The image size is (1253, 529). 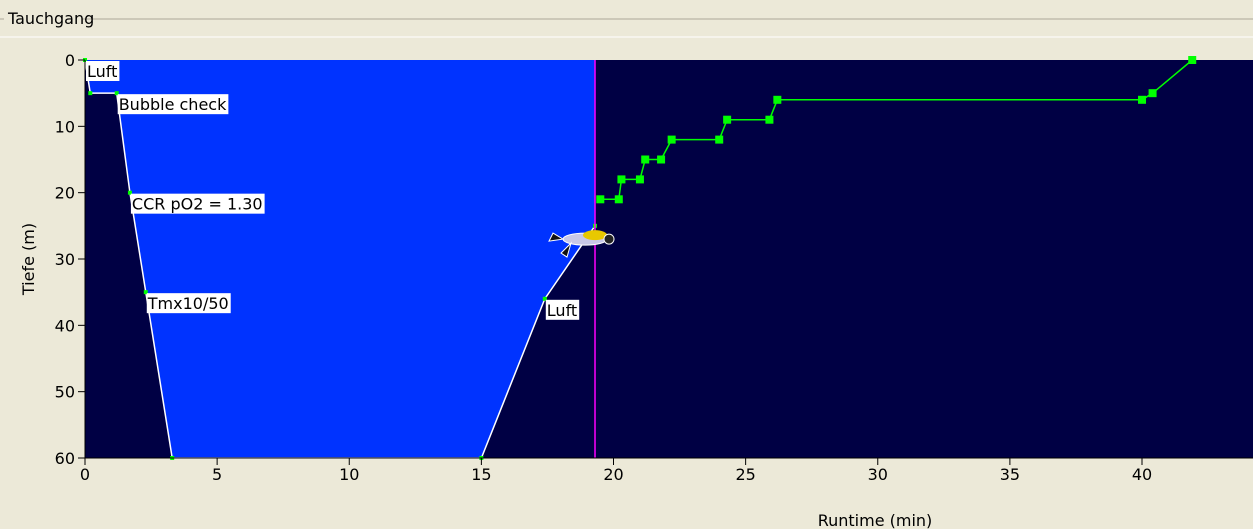 I want to click on y-tick-label: 20, so click(x=65, y=193).